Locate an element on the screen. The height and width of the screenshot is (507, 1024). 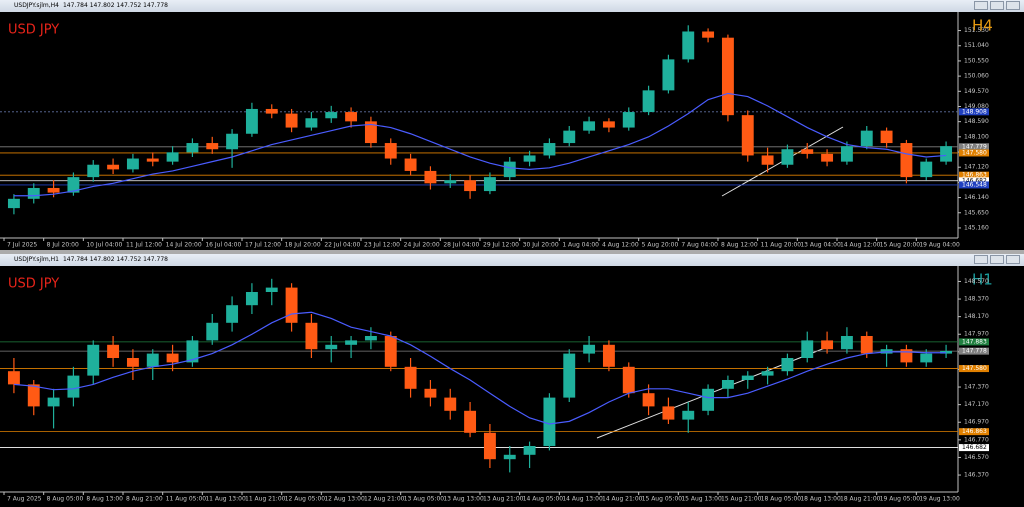
y-tick-label: 149.570 is located at coordinates (976, 91).